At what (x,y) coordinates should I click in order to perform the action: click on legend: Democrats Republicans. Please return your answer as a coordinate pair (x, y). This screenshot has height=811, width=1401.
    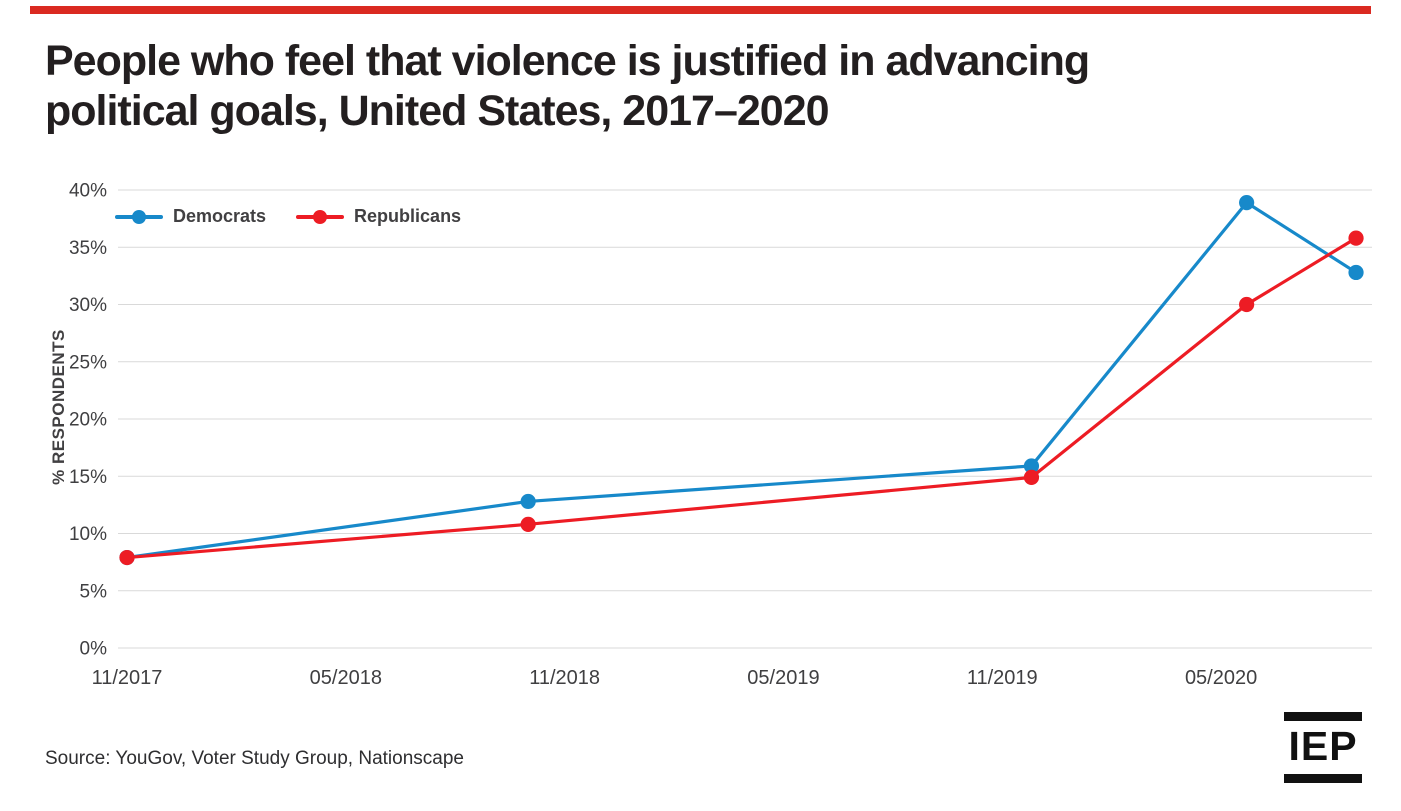
    Looking at the image, I should click on (288, 216).